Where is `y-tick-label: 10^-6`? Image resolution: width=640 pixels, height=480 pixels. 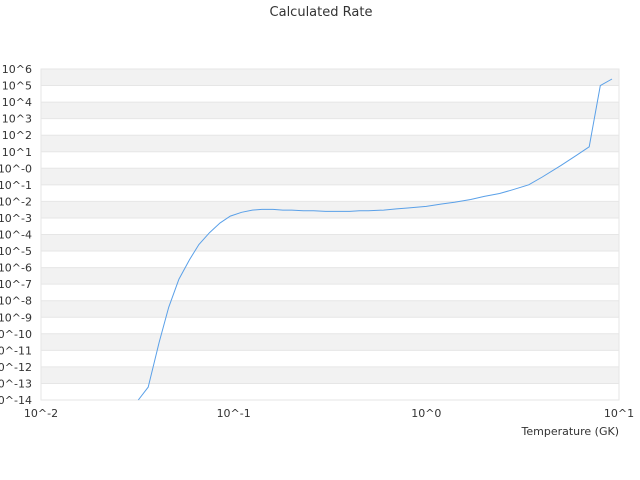
y-tick-label: 10^-6 is located at coordinates (16, 268).